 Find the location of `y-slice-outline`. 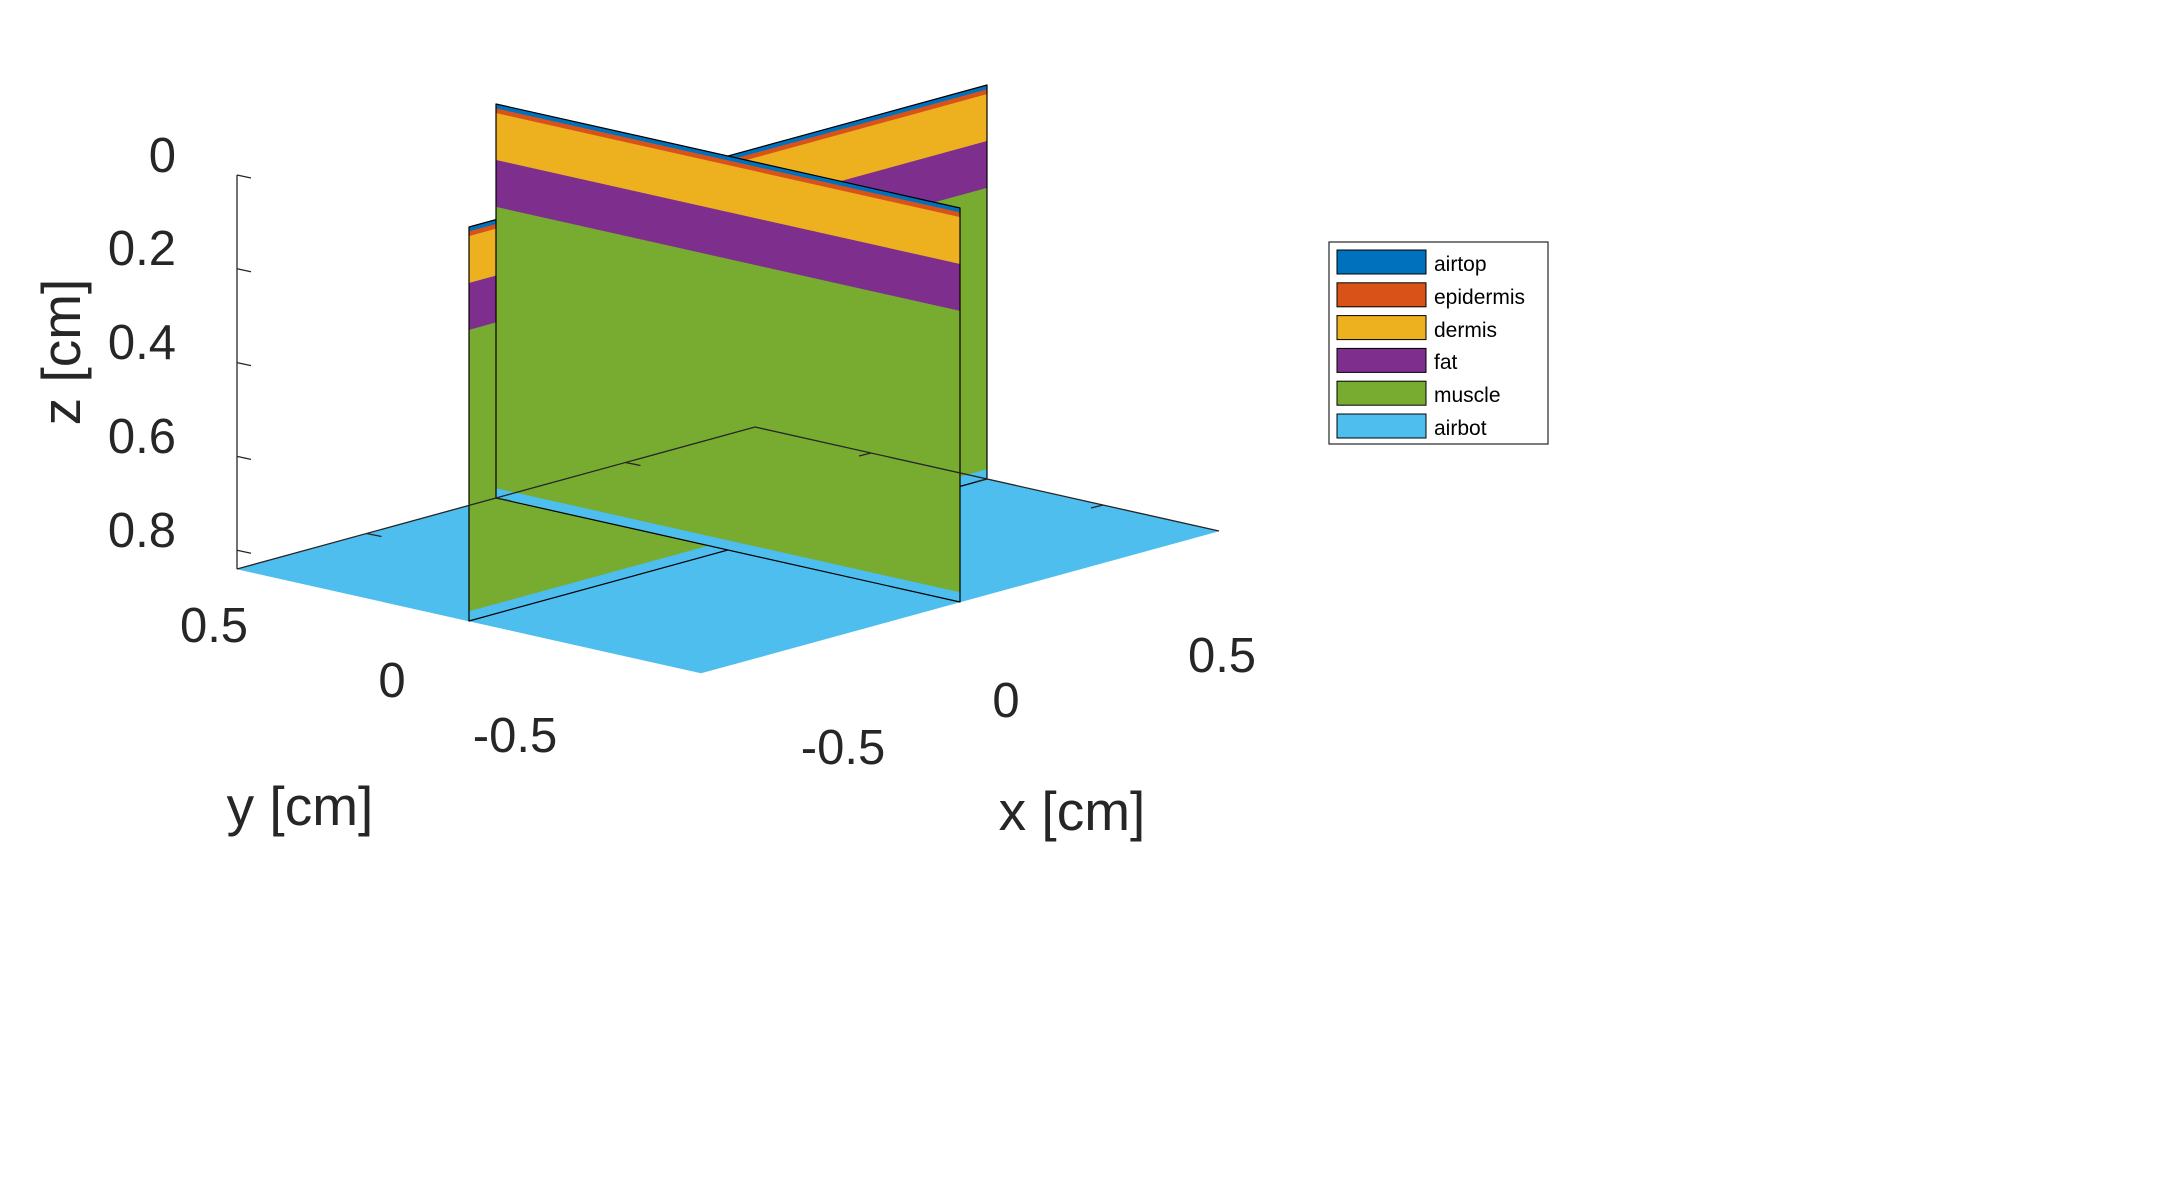

y-slice-outline is located at coordinates (728, 353).